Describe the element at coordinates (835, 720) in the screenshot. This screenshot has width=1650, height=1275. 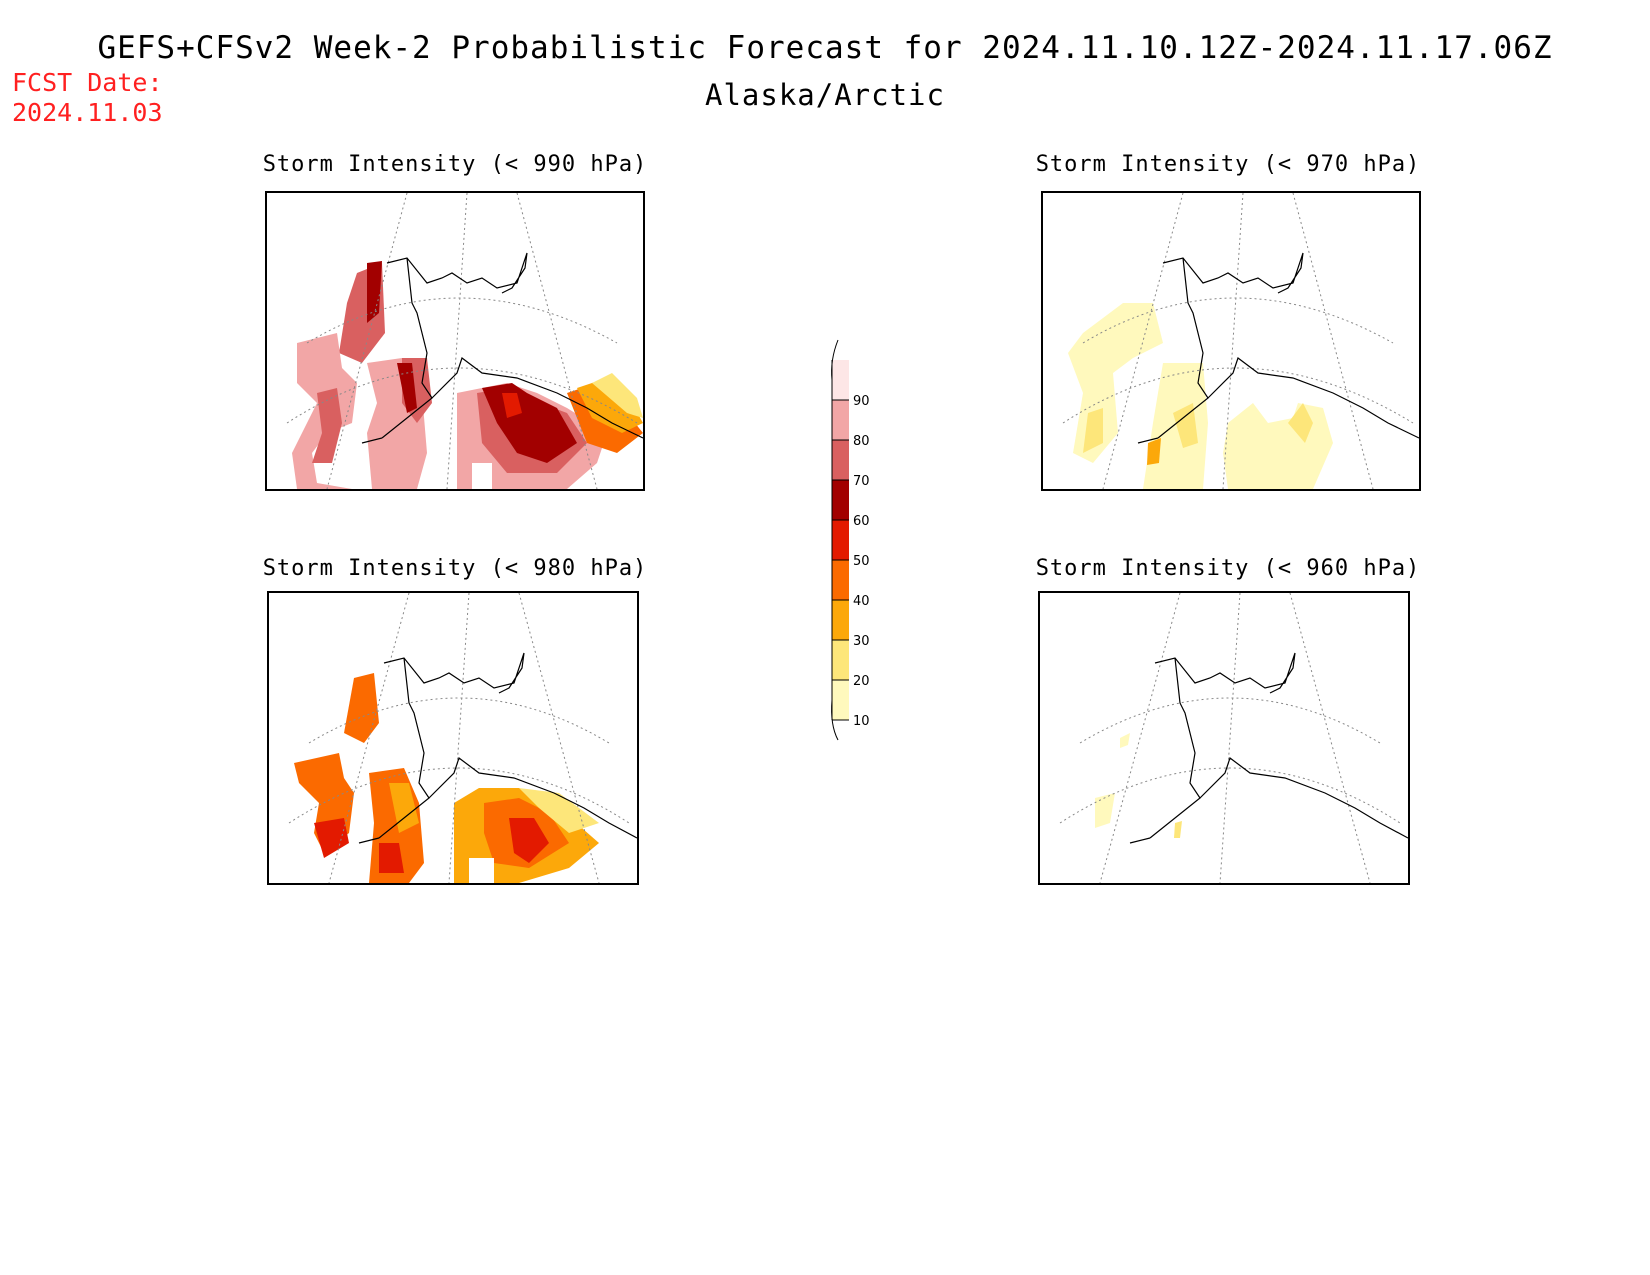
I see `colorbar-bottom-cap` at that location.